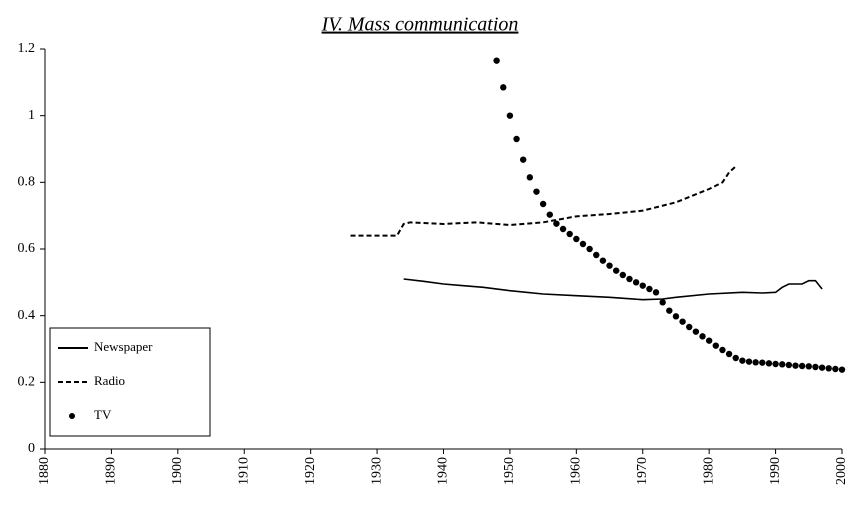 Image resolution: width=856 pixels, height=506 pixels. Describe the element at coordinates (103, 414) in the screenshot. I see `legend-label: TV` at that location.